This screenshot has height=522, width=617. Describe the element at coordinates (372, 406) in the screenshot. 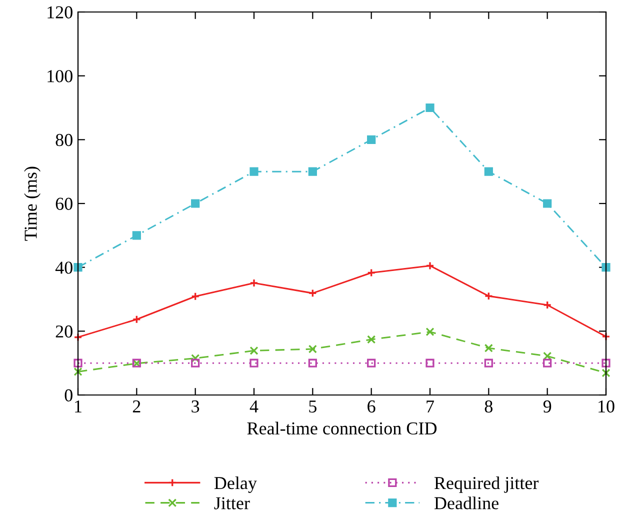

I see `x-tick-label: 6` at that location.